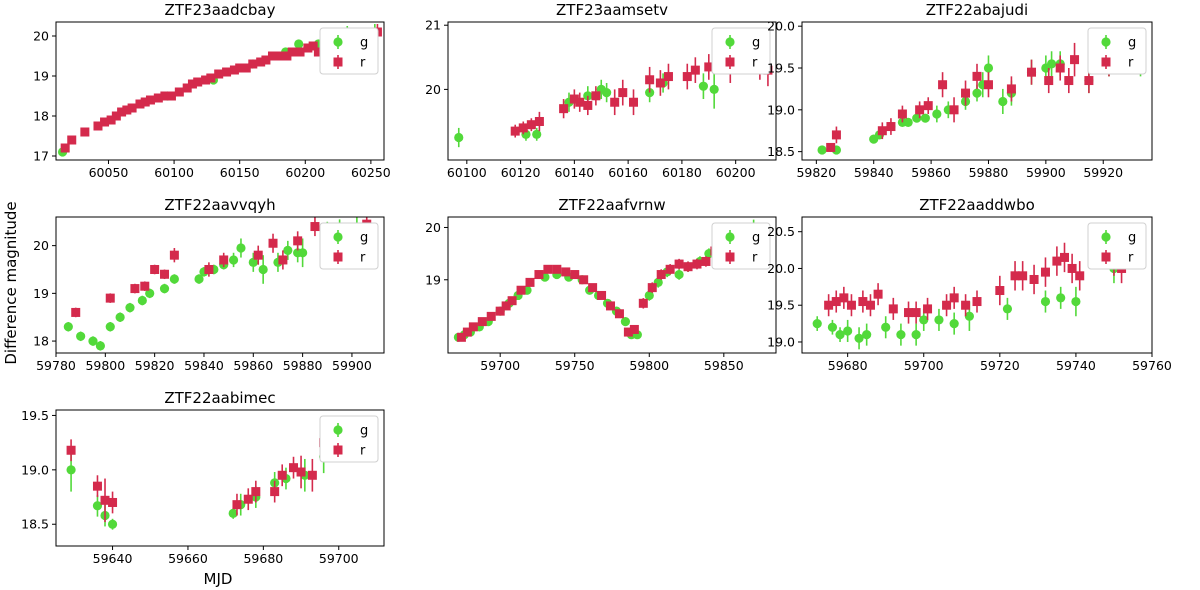  I want to click on y-tick-label: 21, so click(433, 25).